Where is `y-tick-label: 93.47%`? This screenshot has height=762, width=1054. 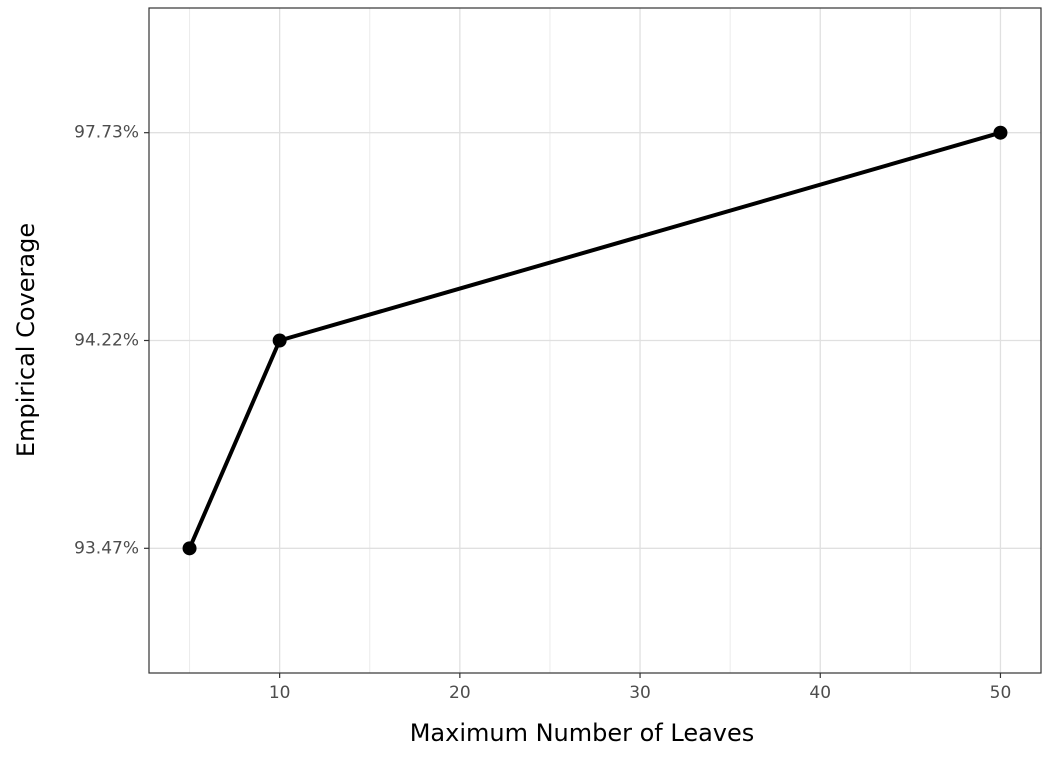 y-tick-label: 93.47% is located at coordinates (106, 548).